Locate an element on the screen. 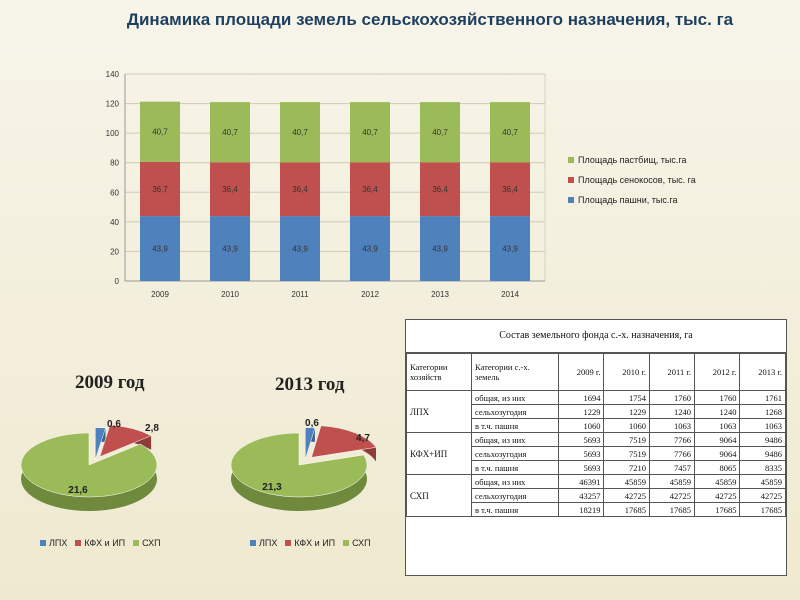 The width and height of the screenshot is (800, 600). header-cell: 2012 г. is located at coordinates (717, 372).